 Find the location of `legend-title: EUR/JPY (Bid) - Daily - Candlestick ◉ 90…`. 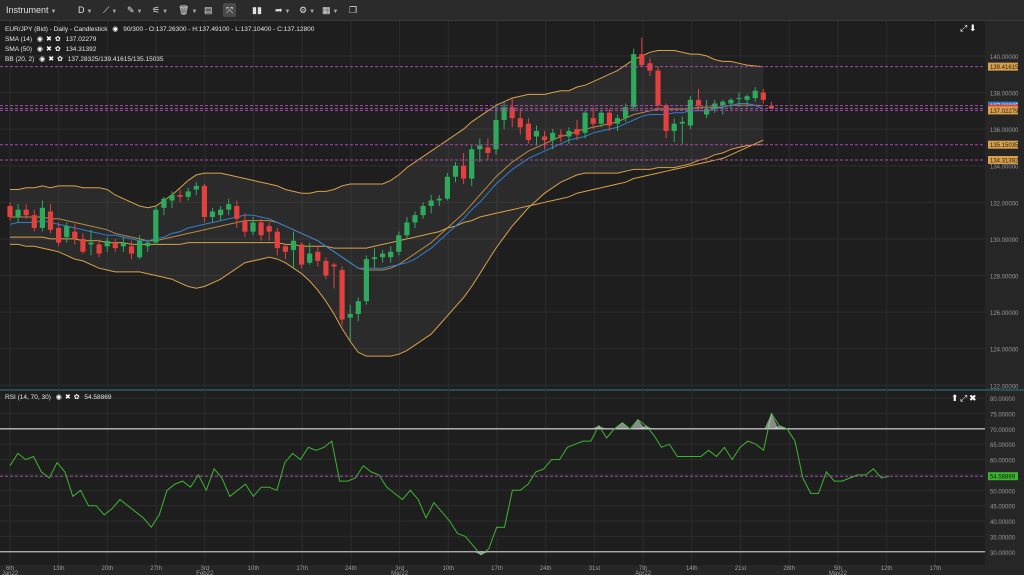

legend-title: EUR/JPY (Bid) - Daily - Candlestick ◉ 90… is located at coordinates (161, 29).